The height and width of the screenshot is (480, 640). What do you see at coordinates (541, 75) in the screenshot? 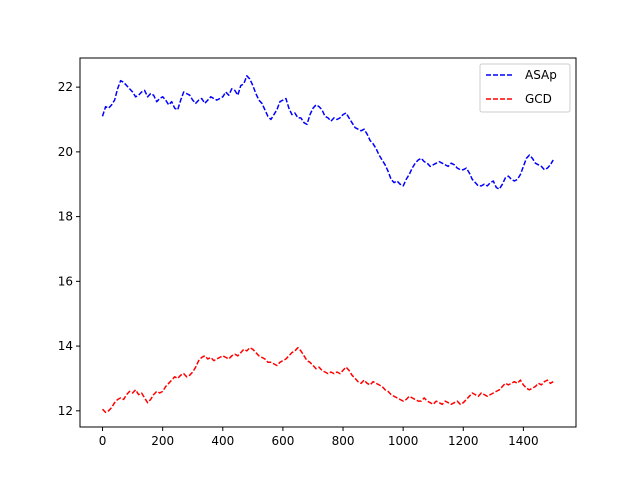
I see `legend-label-asap: ASAp` at bounding box center [541, 75].